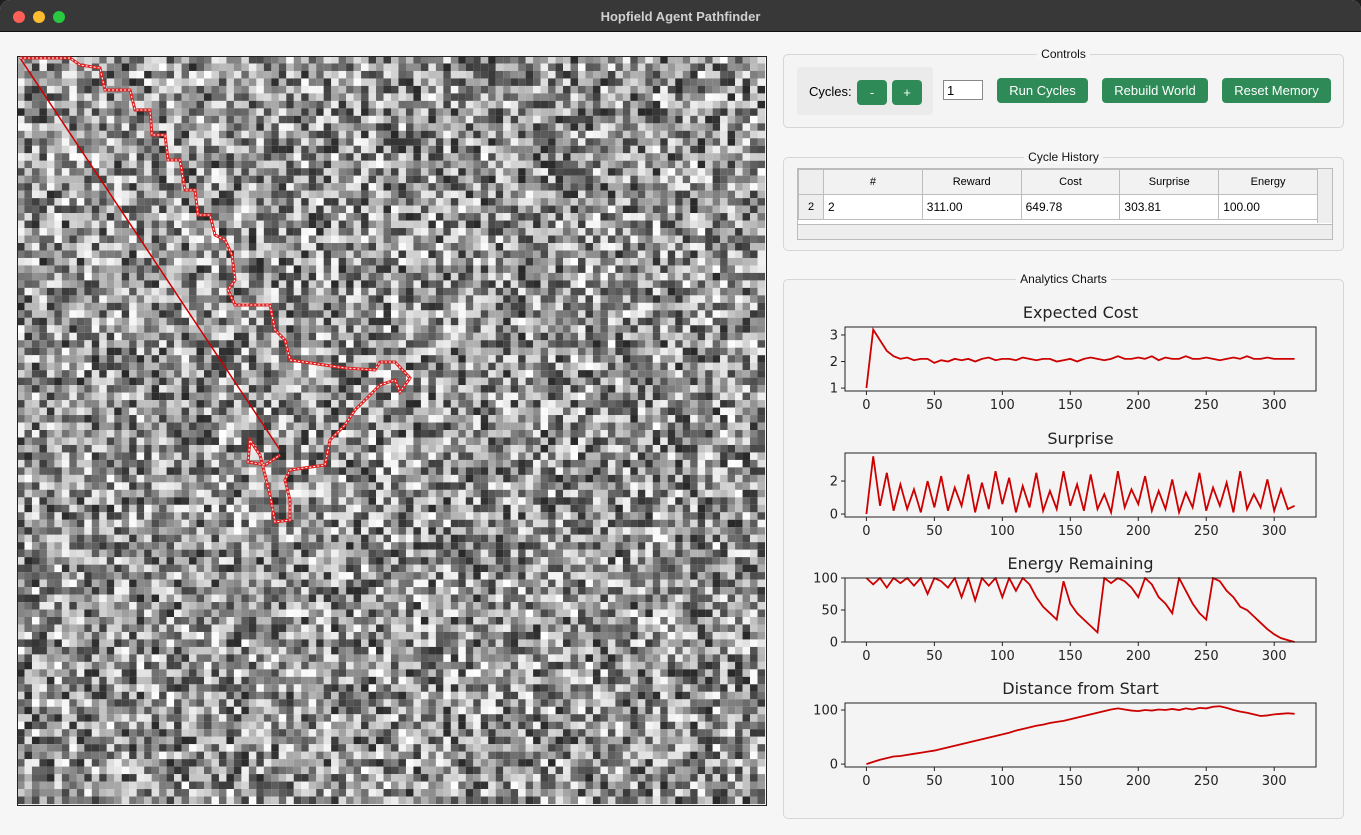 Image resolution: width=1361 pixels, height=835 pixels. Describe the element at coordinates (59, 17) in the screenshot. I see `zoom-button` at that location.